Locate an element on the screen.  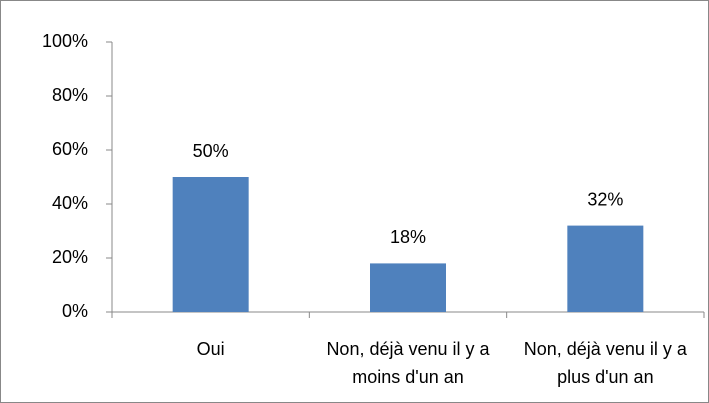
y-tick-label: 80% is located at coordinates (70, 95).